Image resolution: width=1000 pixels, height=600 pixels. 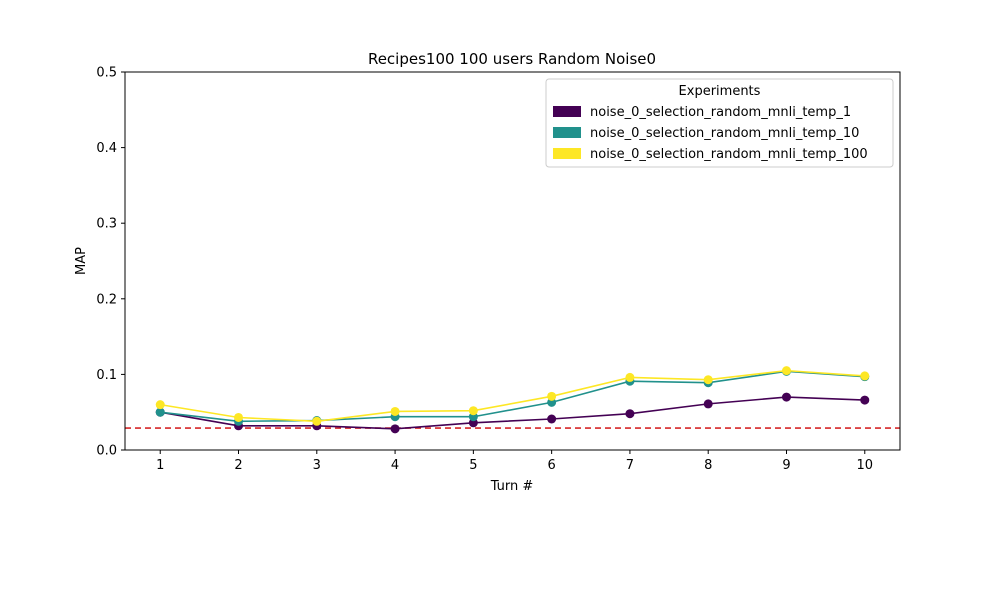 I want to click on y-tick-label-0.3: 0.3, so click(x=106, y=224).